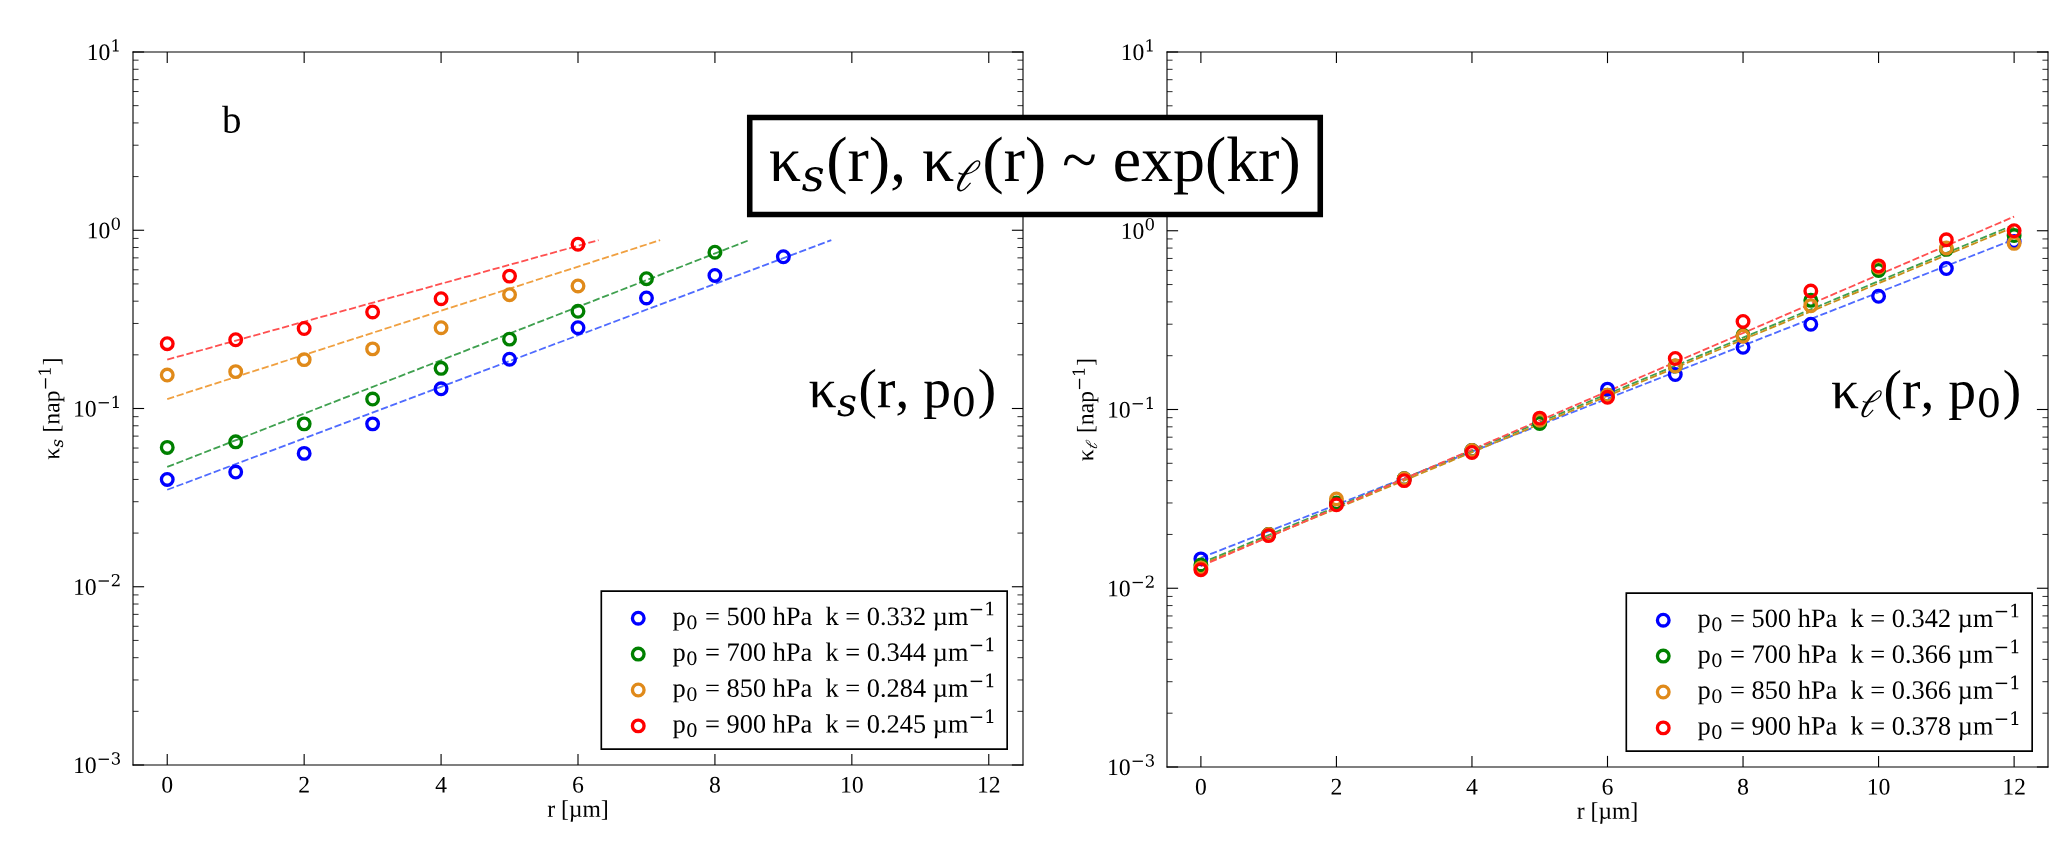 The height and width of the screenshot is (844, 2062). What do you see at coordinates (833, 688) in the screenshot?
I see `legend-label: p$_{0}$ = 850 hPa k = 0.284 µm$^{−1}$` at bounding box center [833, 688].